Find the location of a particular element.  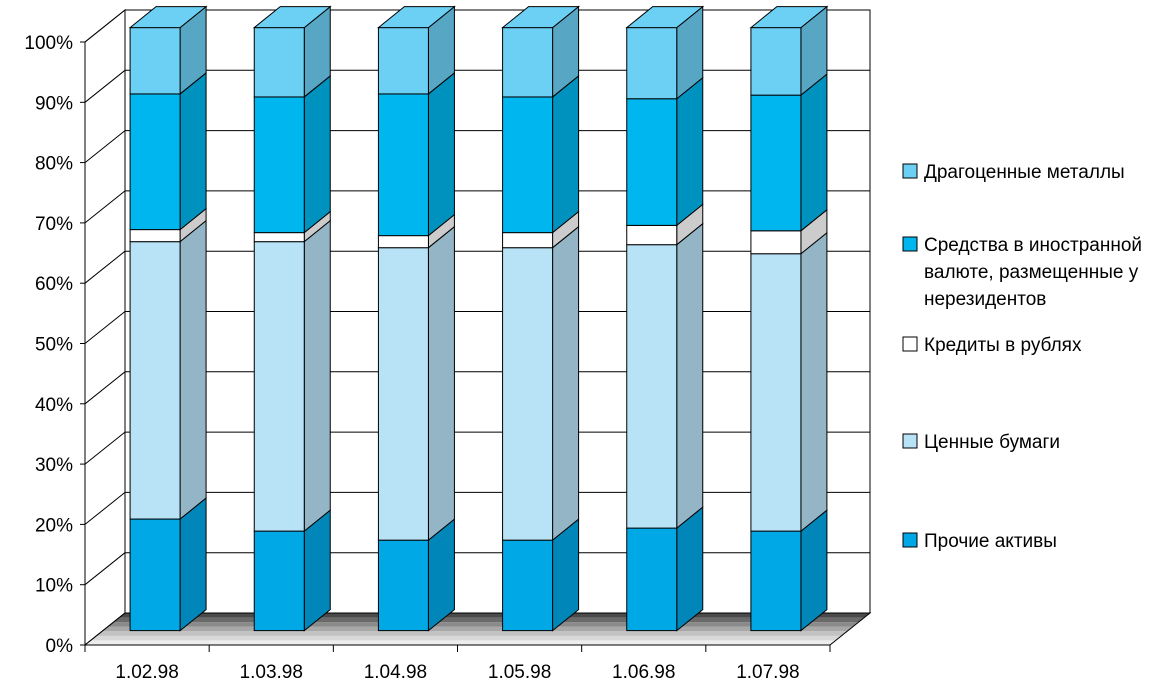

x-tick-label: 1.07.98 is located at coordinates (767, 672).